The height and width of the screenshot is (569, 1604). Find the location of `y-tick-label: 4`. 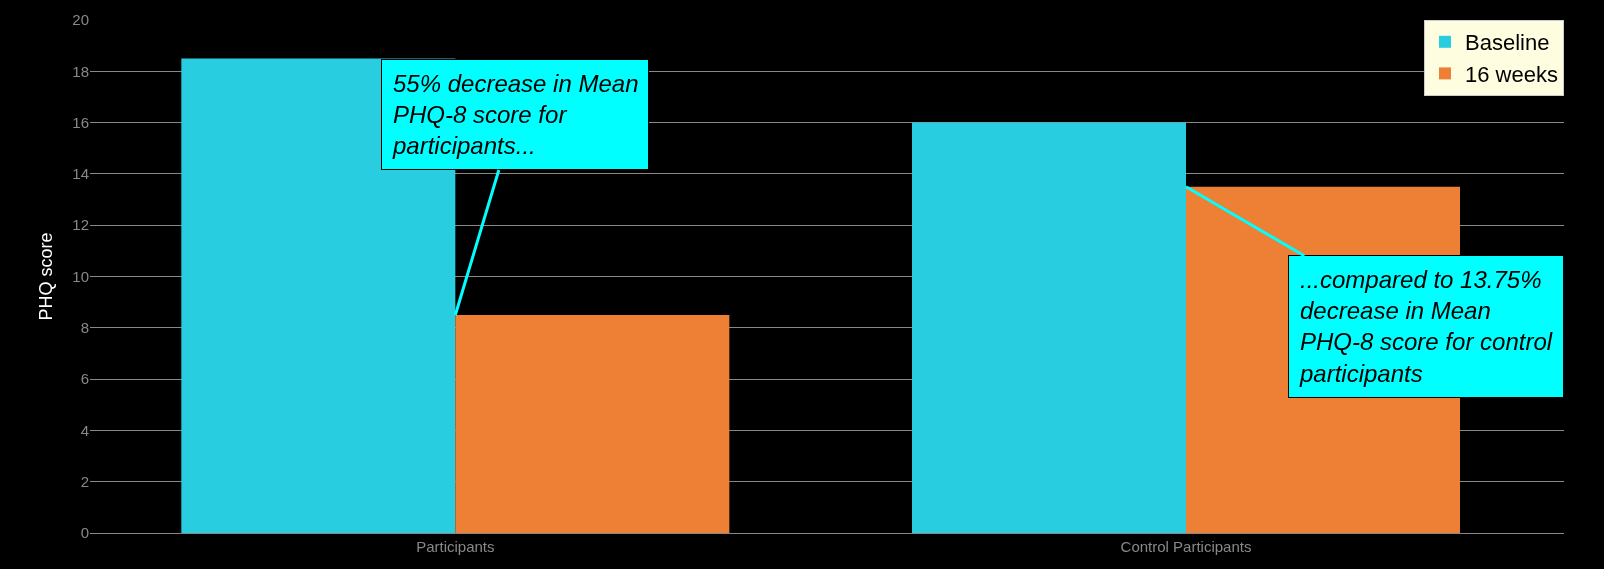

y-tick-label: 4 is located at coordinates (84, 430).